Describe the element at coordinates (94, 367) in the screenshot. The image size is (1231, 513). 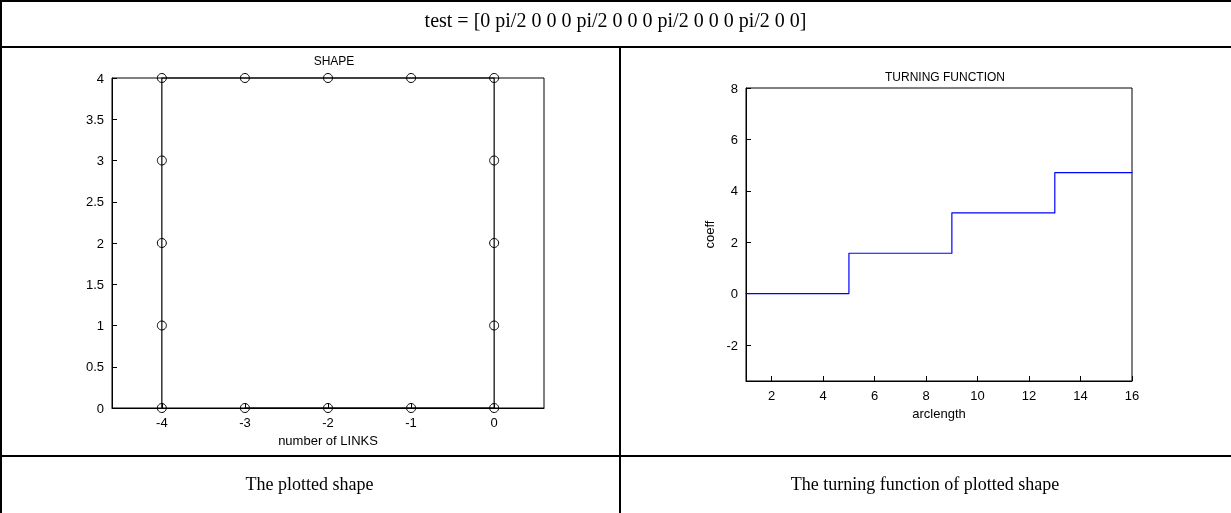
I see `y-tick-label: 0.5` at that location.